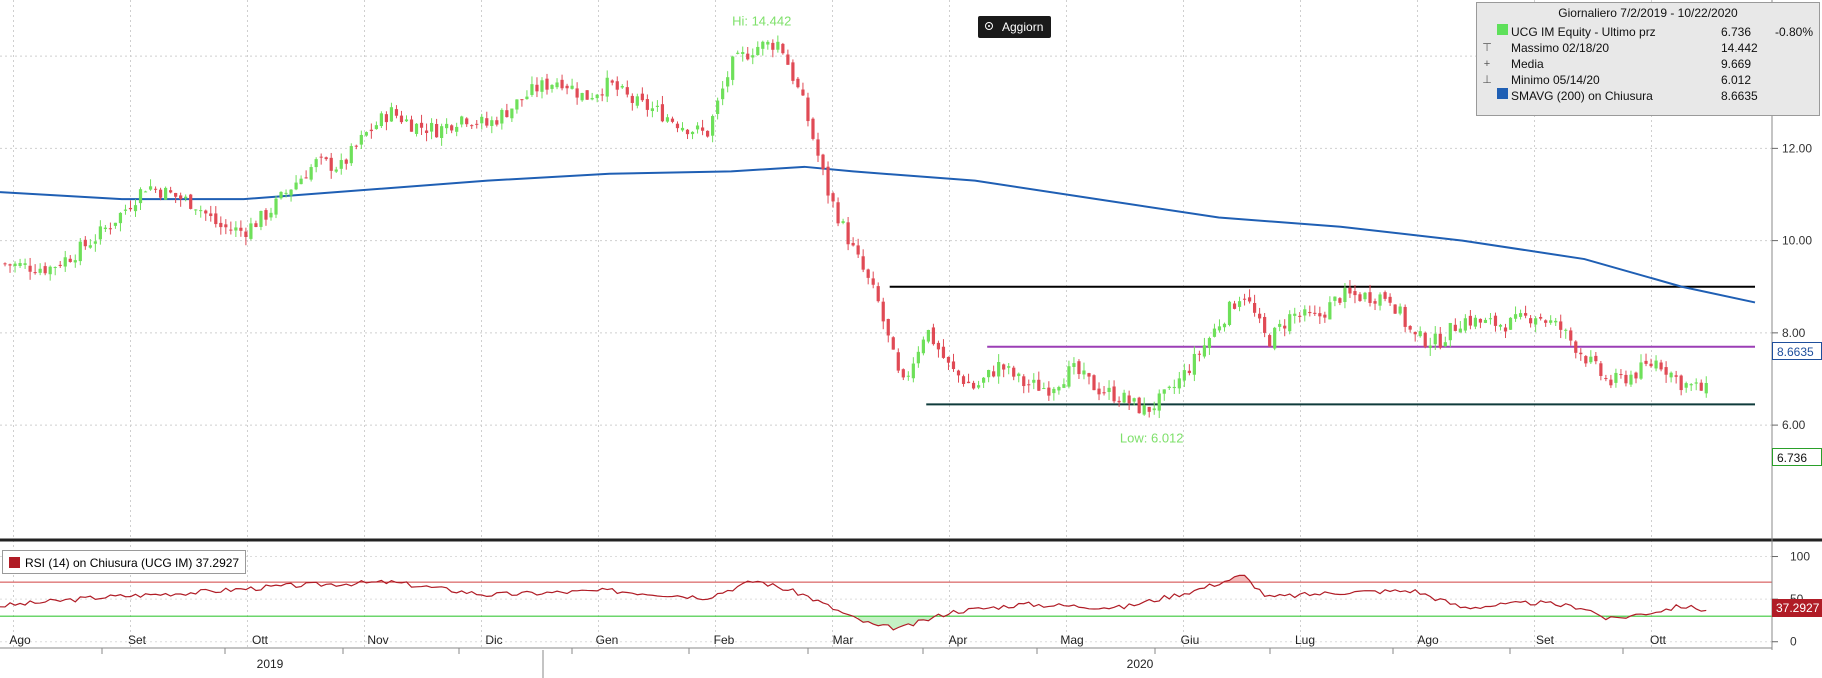  I want to click on legend-value: 14.442, so click(1739, 48).